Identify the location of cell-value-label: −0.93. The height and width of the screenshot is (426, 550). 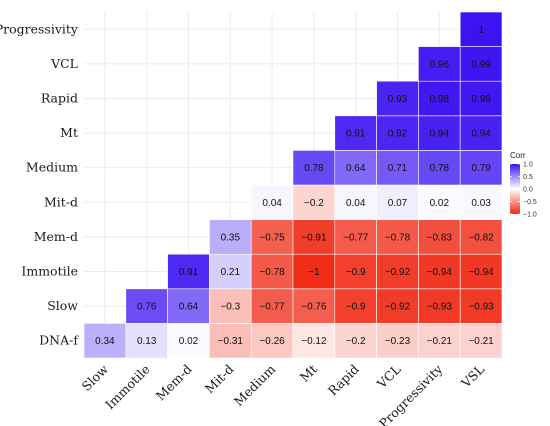
(440, 307).